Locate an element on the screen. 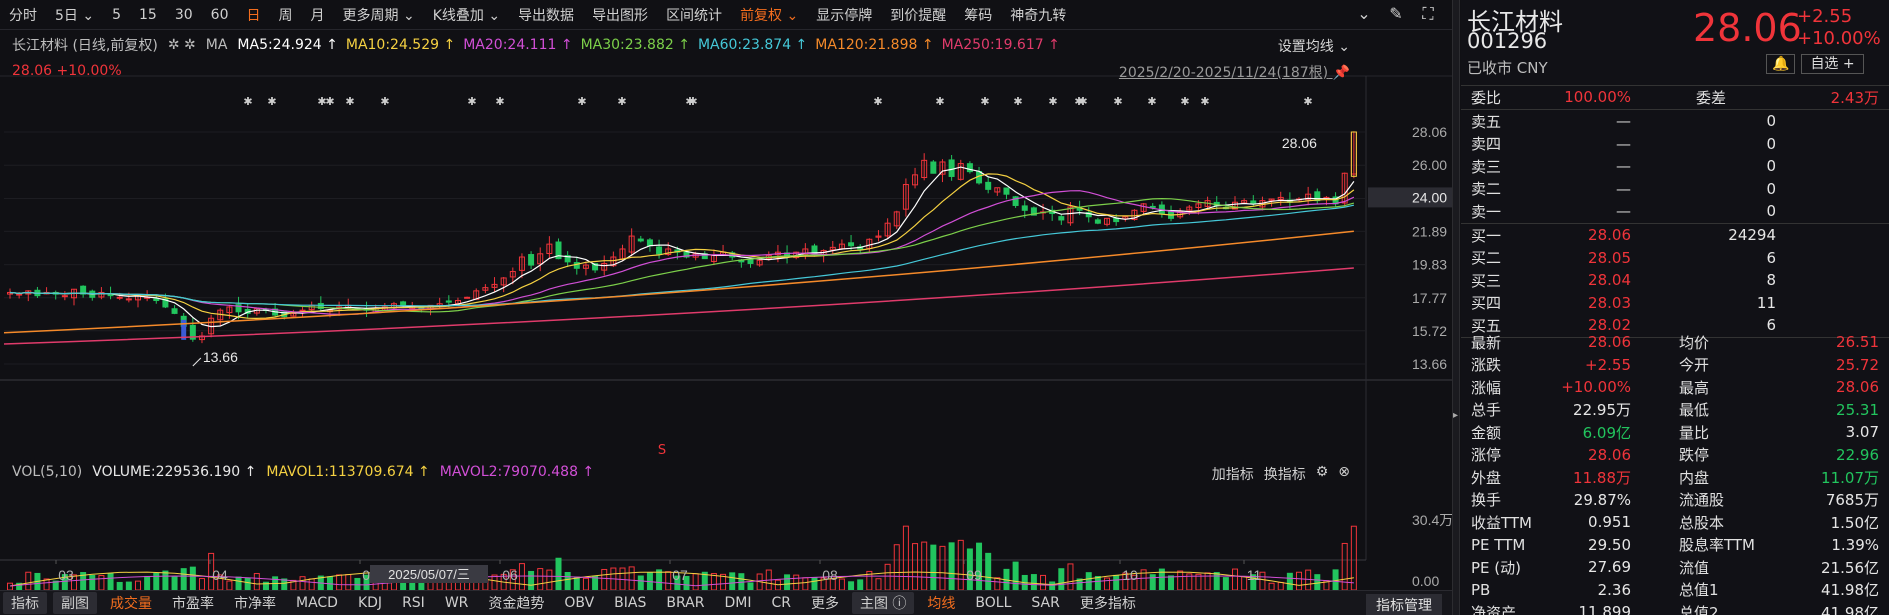 This screenshot has height=615, width=1889. stat-label: PB is located at coordinates (1481, 589).